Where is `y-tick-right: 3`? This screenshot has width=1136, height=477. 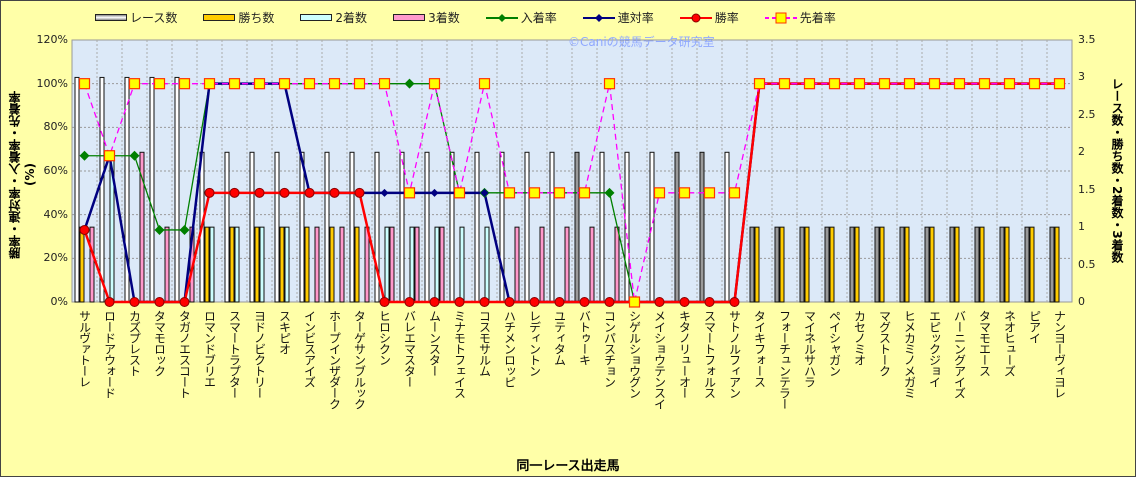
y-tick-right: 3 is located at coordinates (1081, 77).